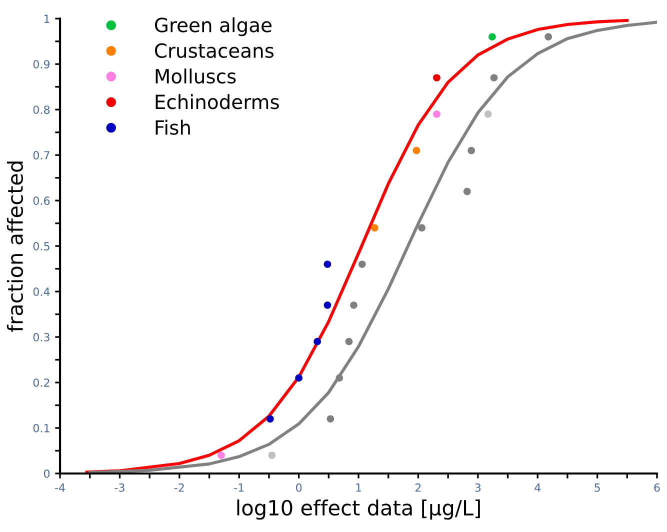 The height and width of the screenshot is (532, 667). Describe the element at coordinates (418, 487) in the screenshot. I see `x-tick-label: 2` at that location.